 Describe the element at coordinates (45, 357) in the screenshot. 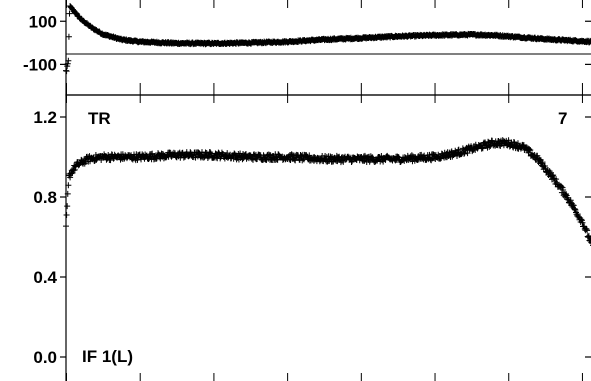

I see `y-tick-label: 0.0` at that location.